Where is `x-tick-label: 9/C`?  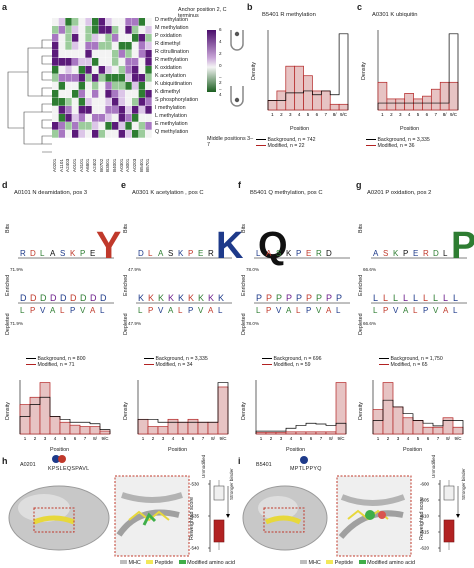 x-tick-label: 9/C is located at coordinates (458, 438).